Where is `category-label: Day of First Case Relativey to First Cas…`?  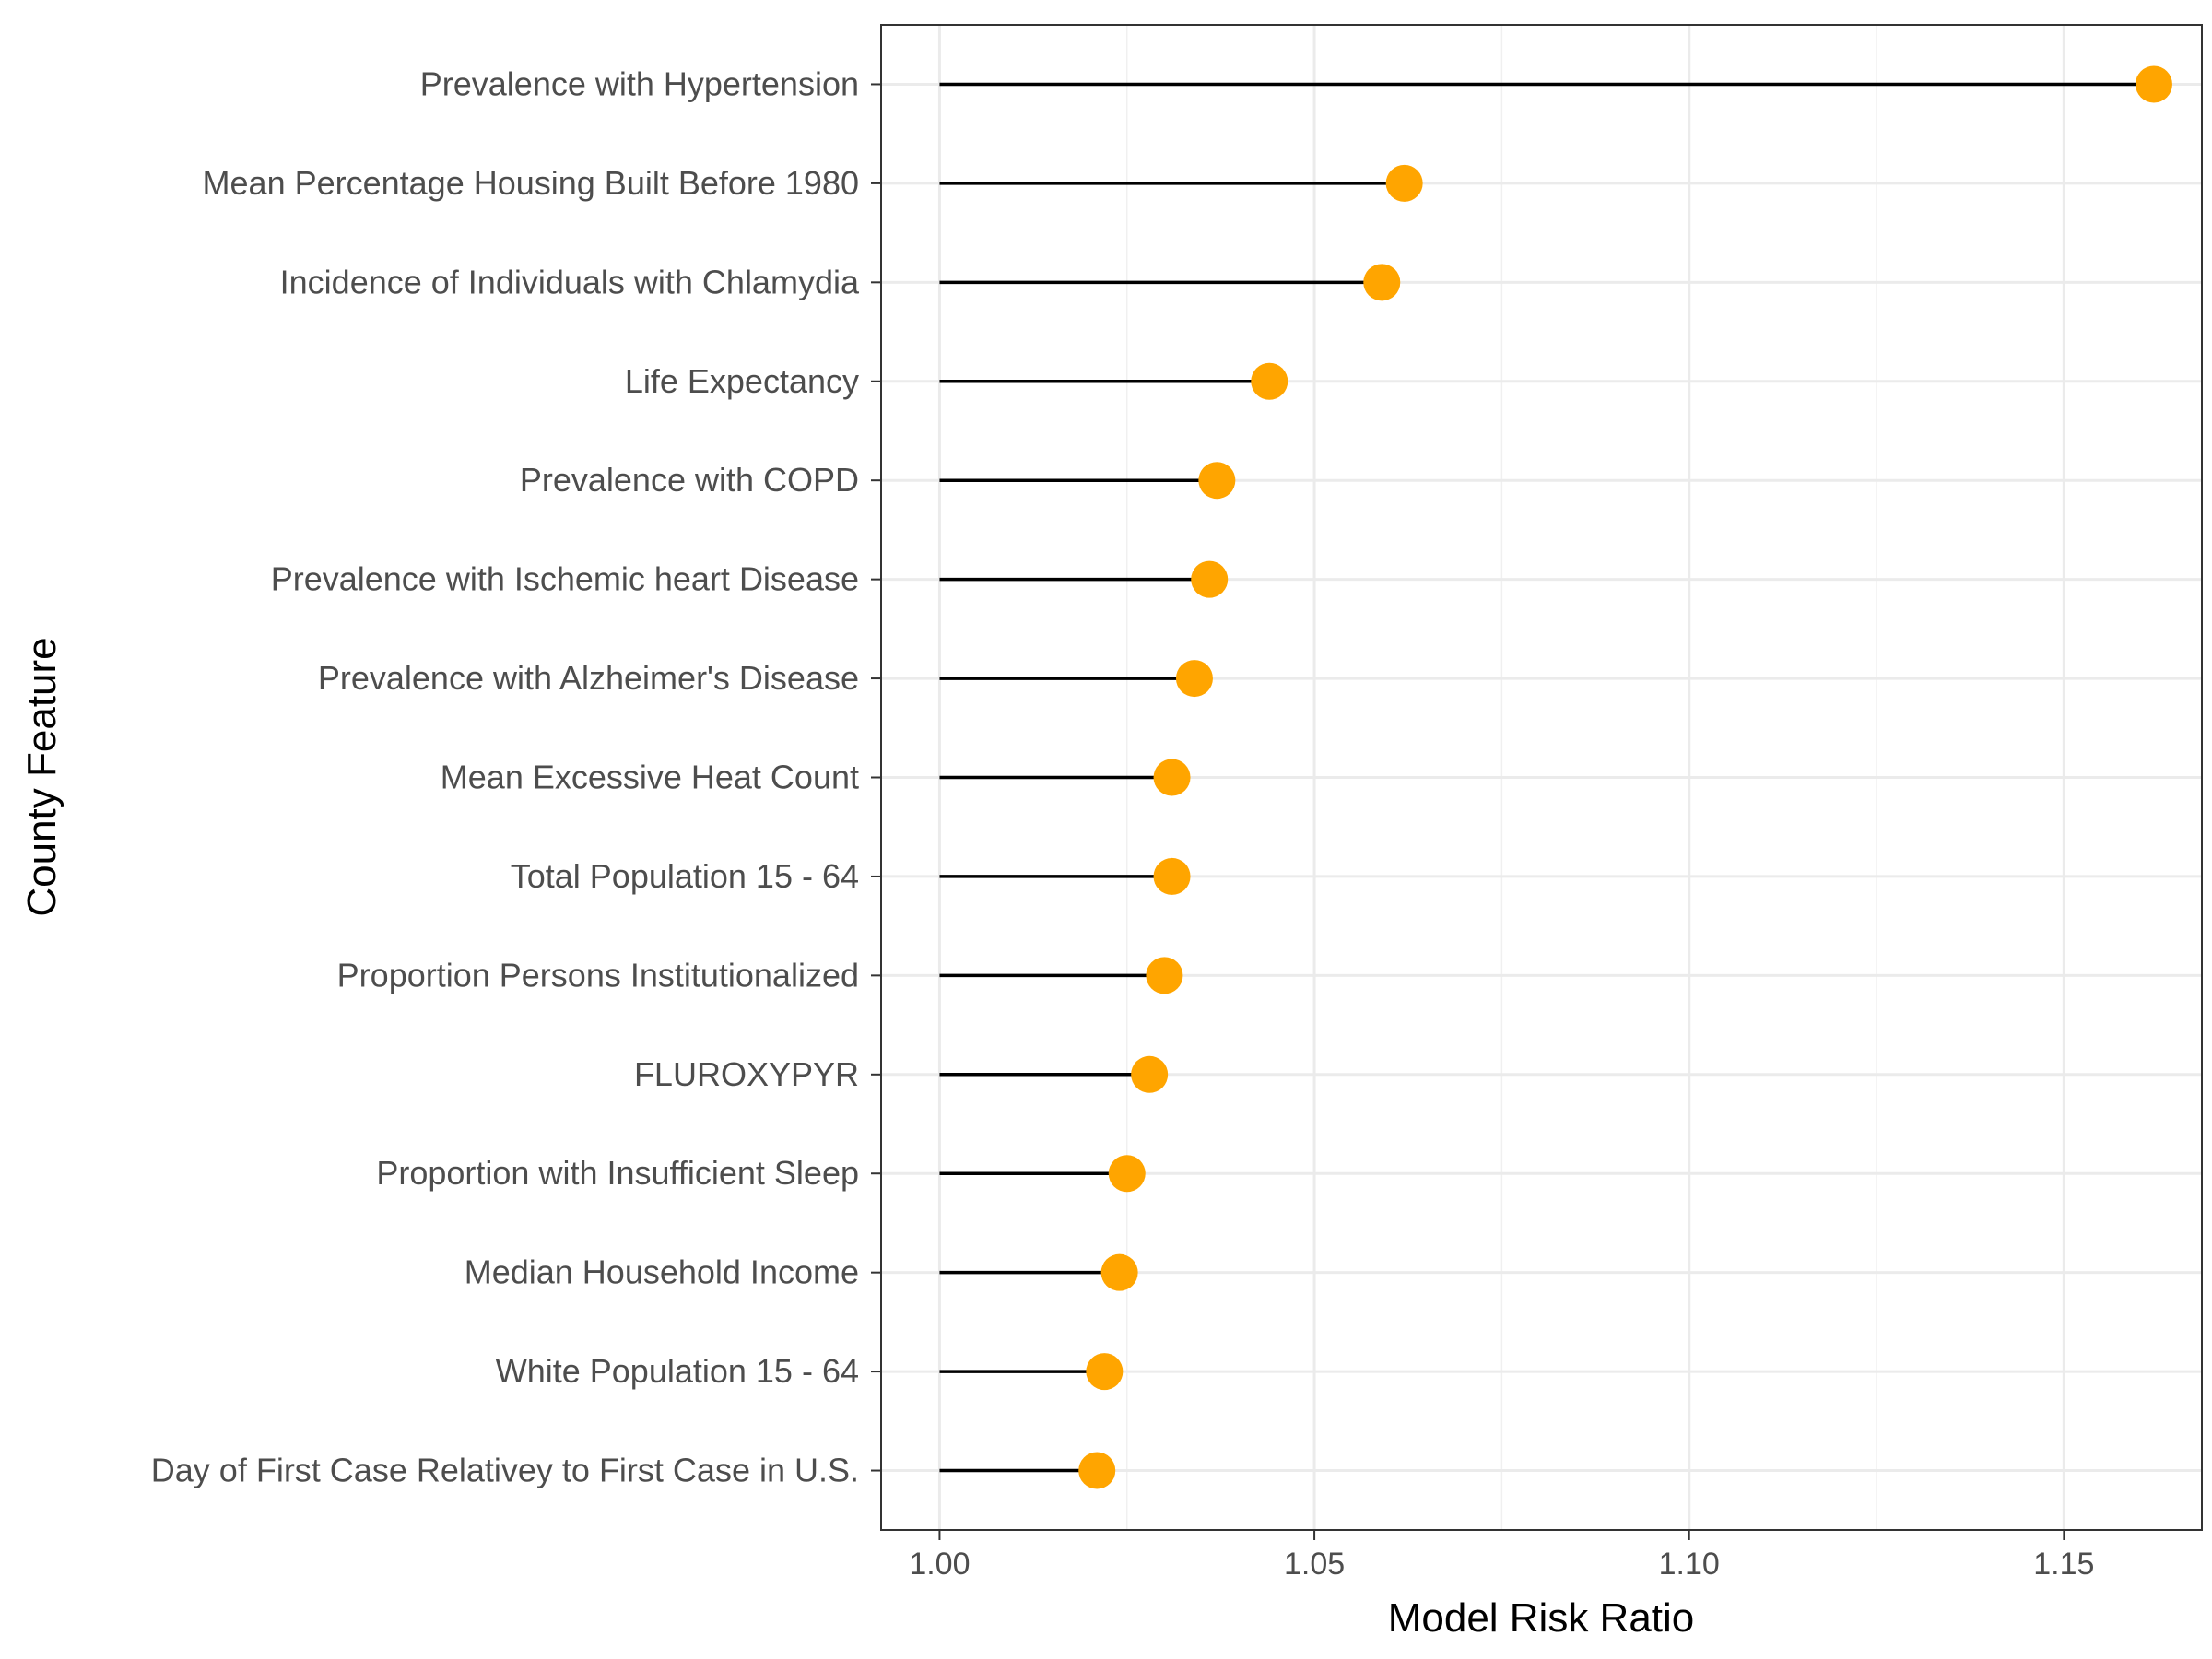 category-label: Day of First Case Relativey to First Cas… is located at coordinates (505, 1470).